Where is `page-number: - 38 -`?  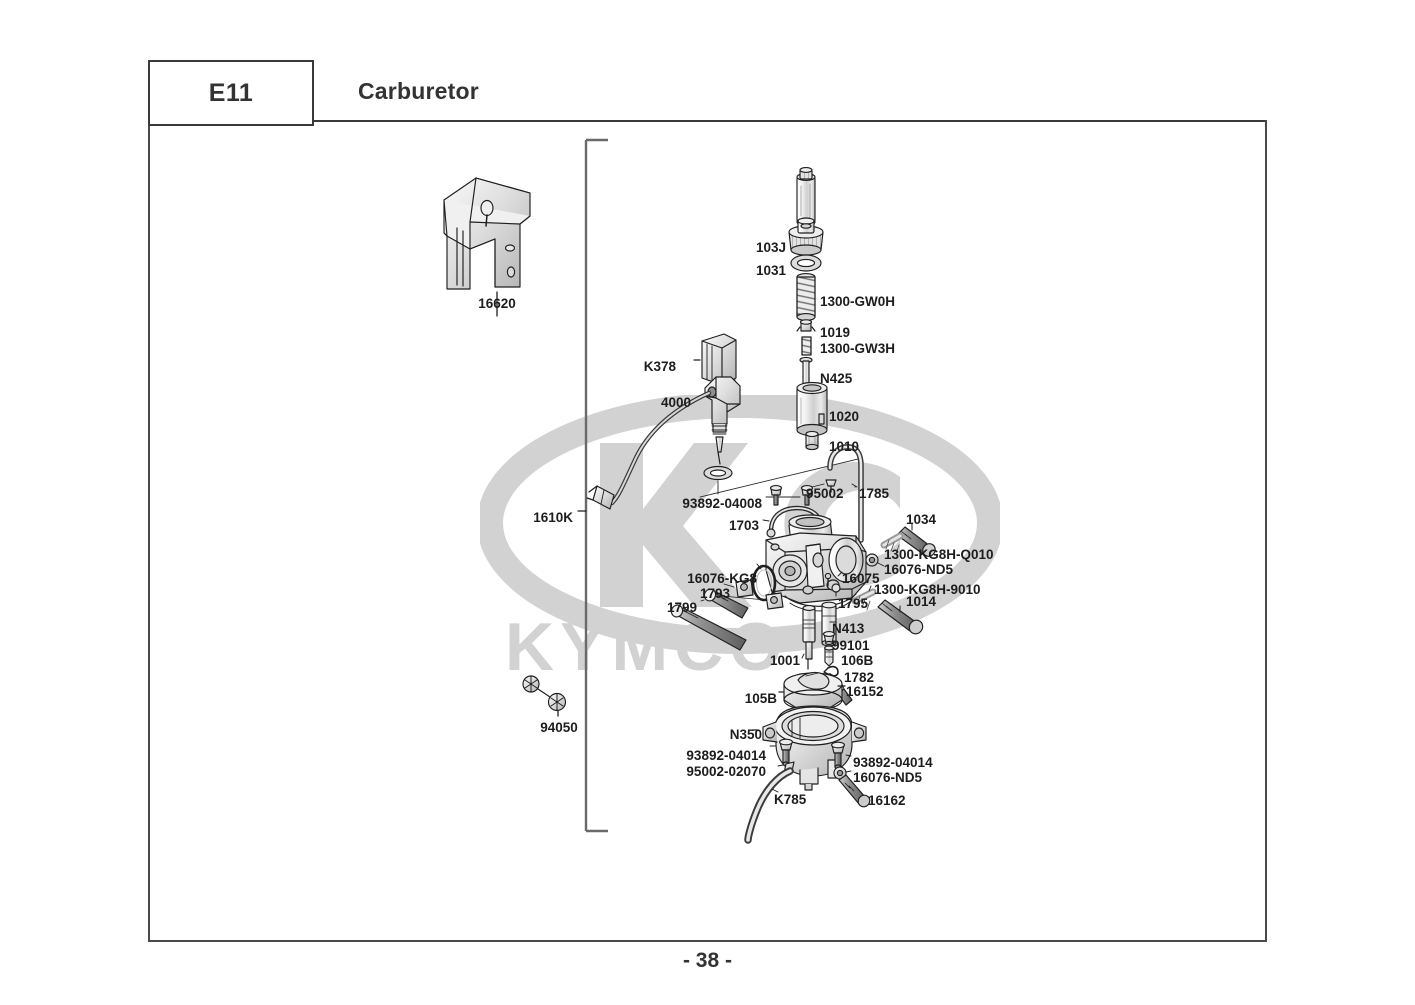
page-number: - 38 - is located at coordinates (707, 960).